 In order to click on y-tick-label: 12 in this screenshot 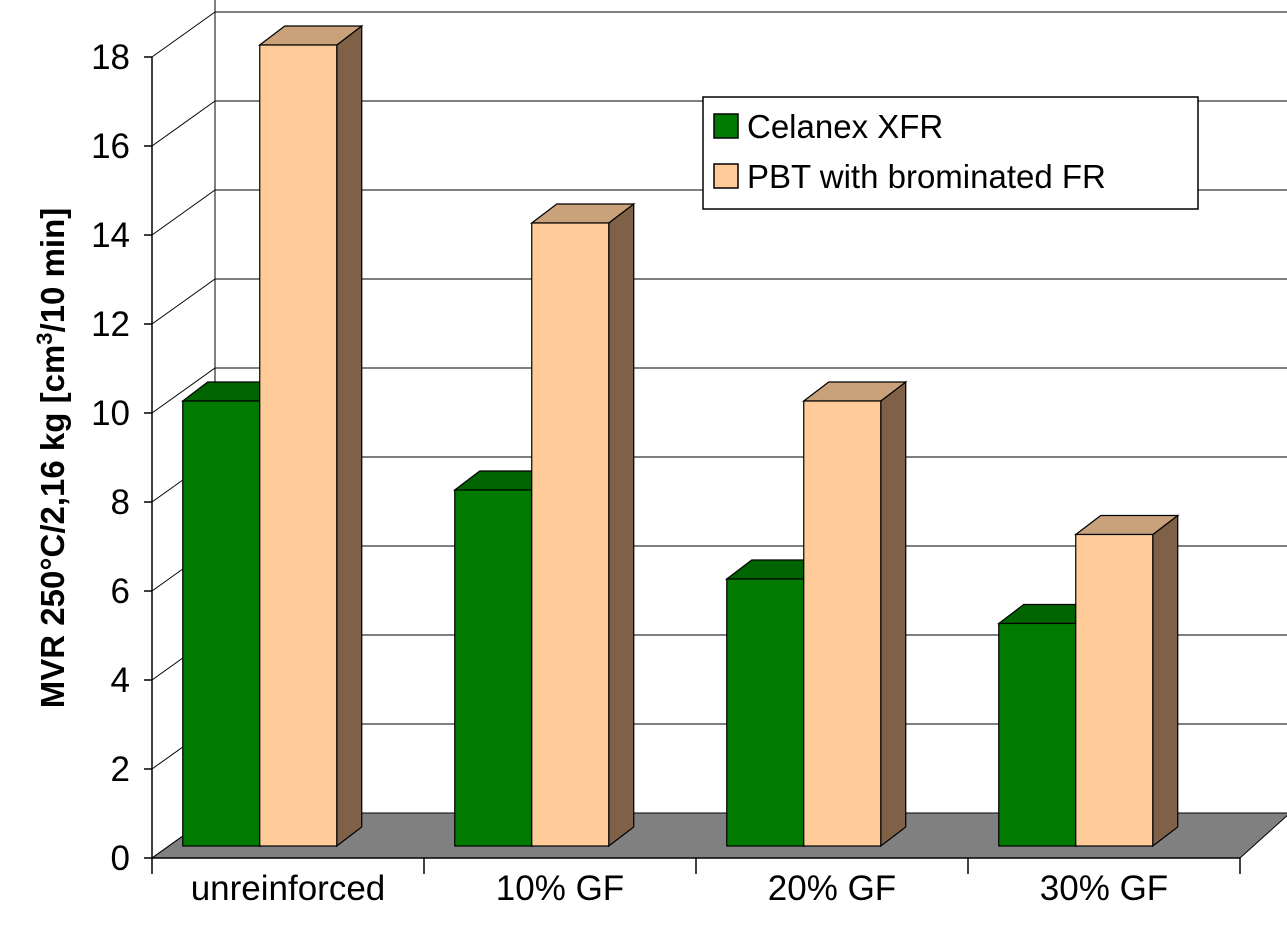, I will do `click(110, 324)`.